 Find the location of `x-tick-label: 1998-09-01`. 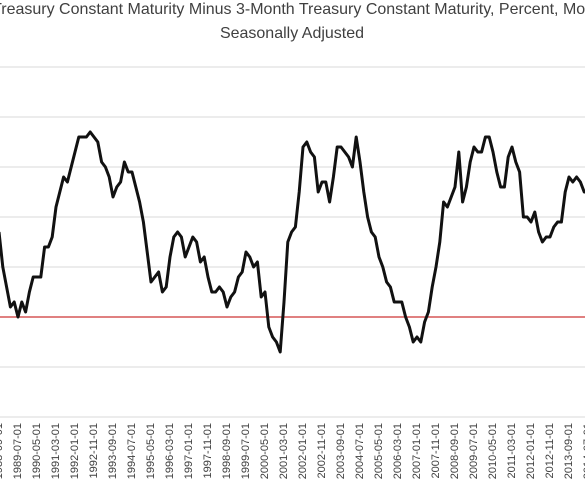

x-tick-label: 1998-09-01 is located at coordinates (227, 451).